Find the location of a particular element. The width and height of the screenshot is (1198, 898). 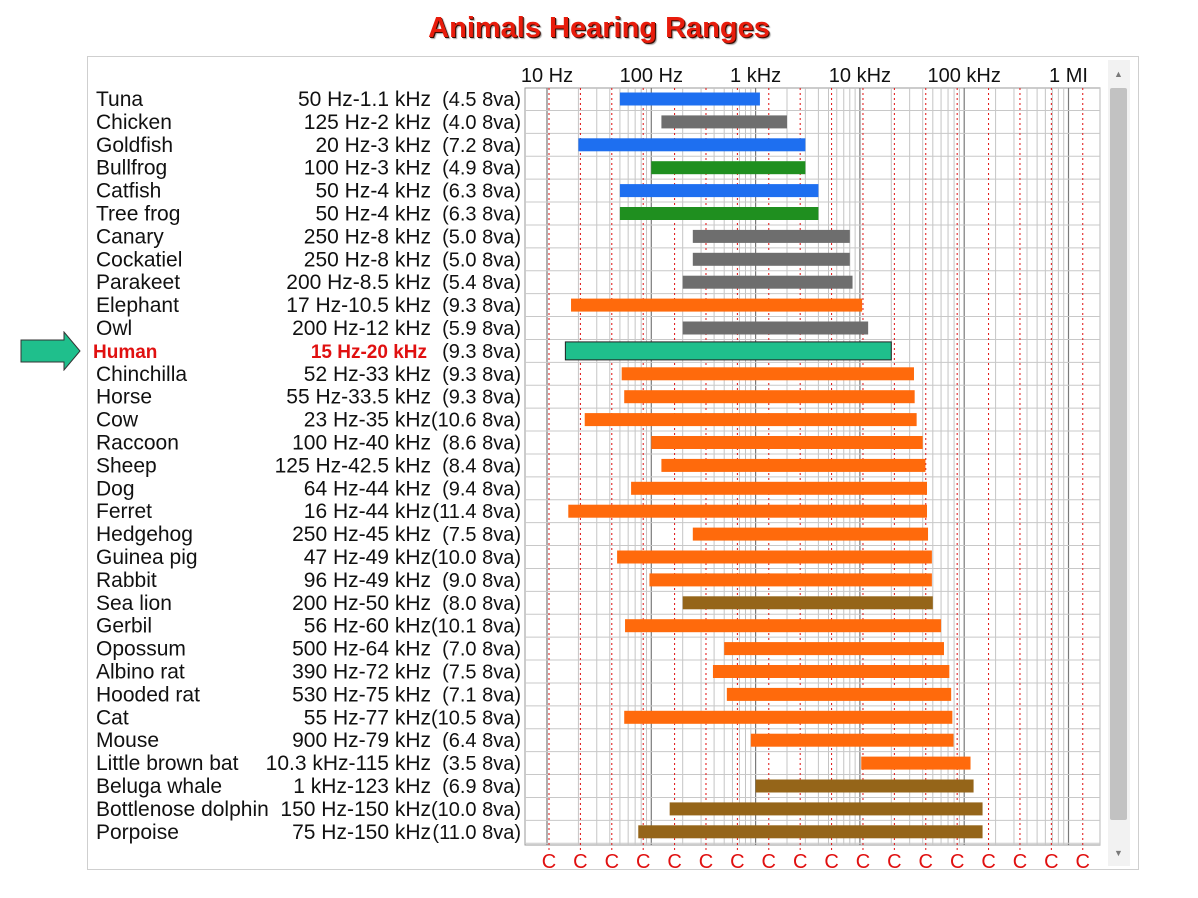

row-name: Mouse is located at coordinates (127, 740).